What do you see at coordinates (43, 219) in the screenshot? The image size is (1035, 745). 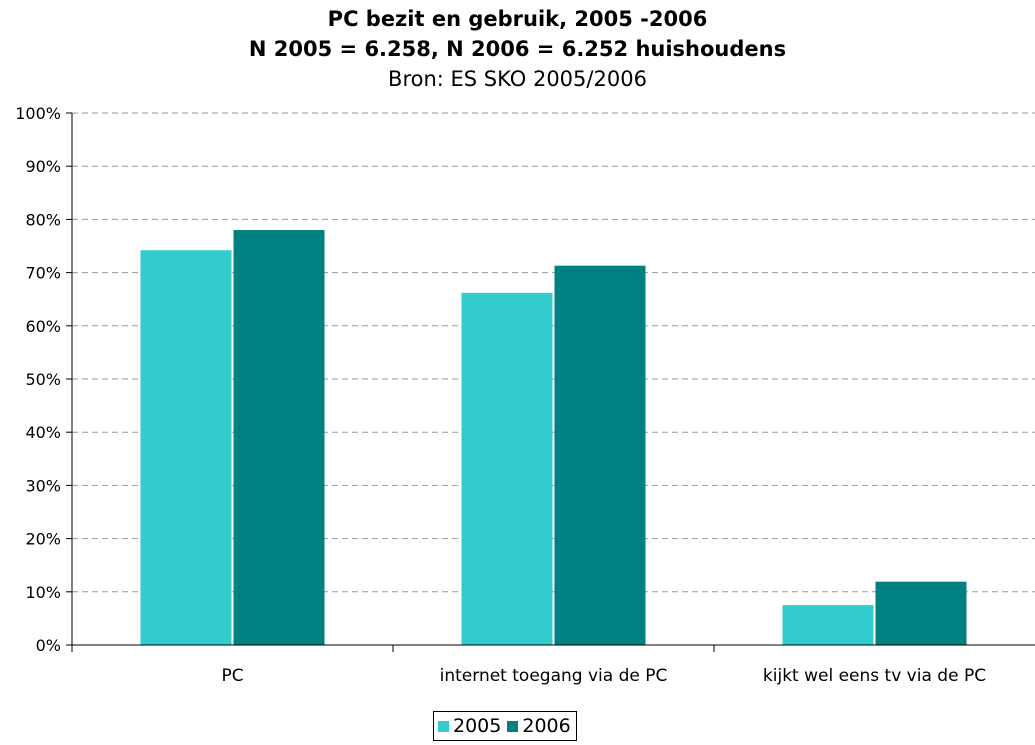 I see `y-tick-label: 80%` at bounding box center [43, 219].